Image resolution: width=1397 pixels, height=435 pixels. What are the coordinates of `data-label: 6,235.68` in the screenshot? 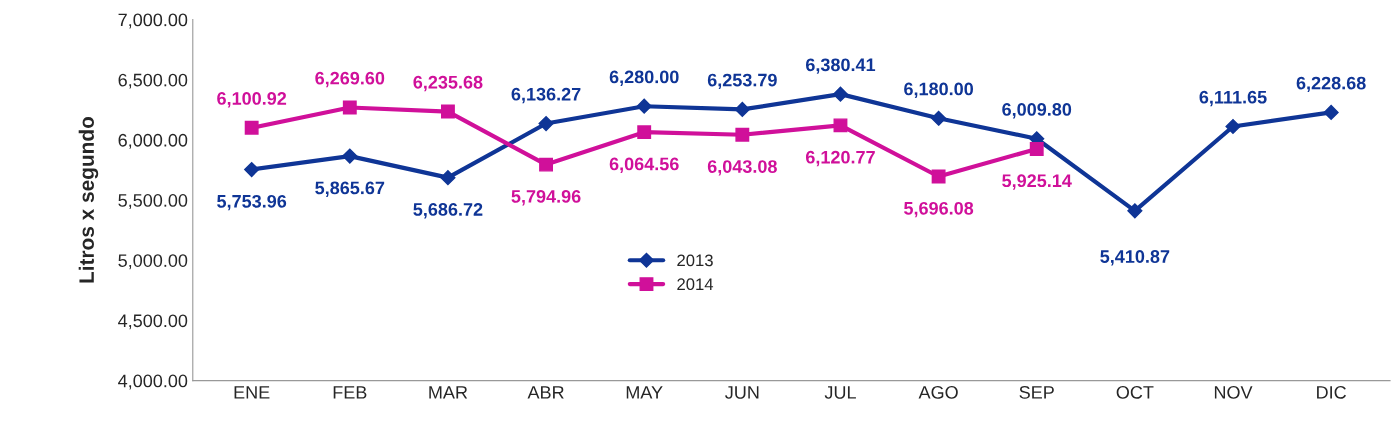 It's located at (448, 83).